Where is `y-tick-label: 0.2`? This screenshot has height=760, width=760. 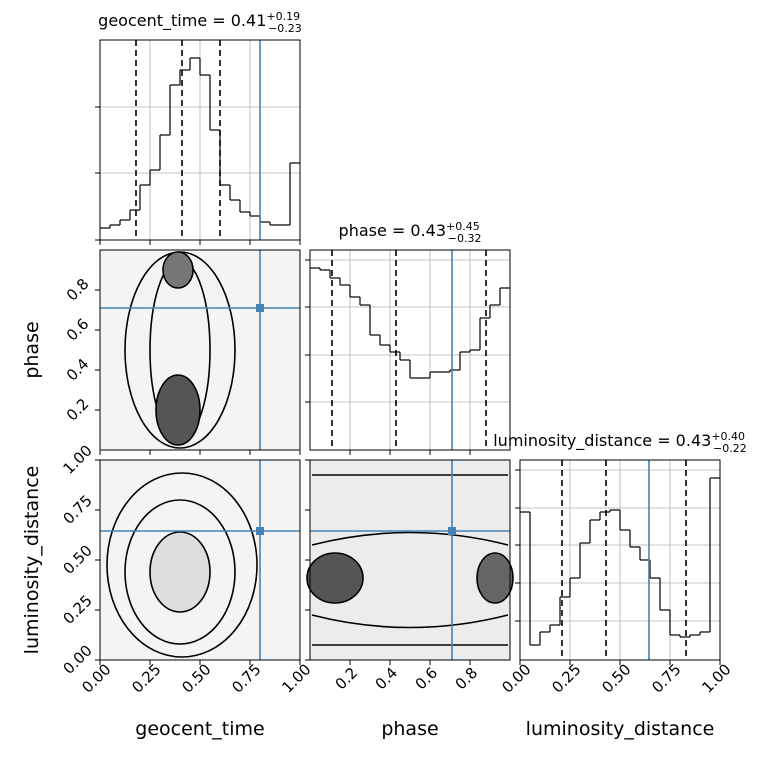
y-tick-label: 0.2 is located at coordinates (78, 410).